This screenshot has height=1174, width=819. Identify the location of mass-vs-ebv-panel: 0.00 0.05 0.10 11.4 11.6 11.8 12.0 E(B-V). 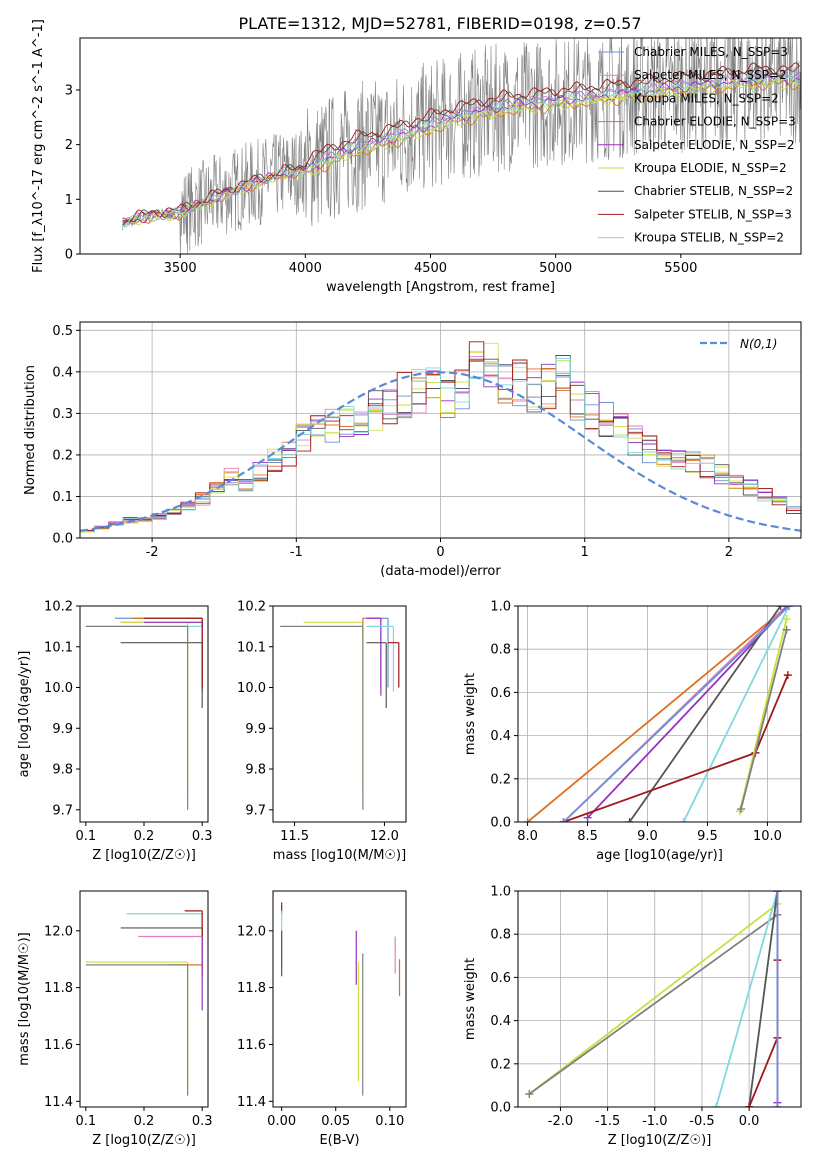
(322, 1019).